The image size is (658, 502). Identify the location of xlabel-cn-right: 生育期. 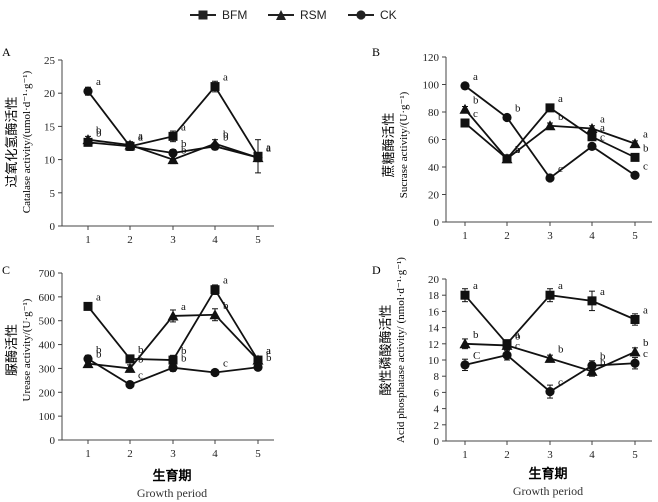
(547, 474).